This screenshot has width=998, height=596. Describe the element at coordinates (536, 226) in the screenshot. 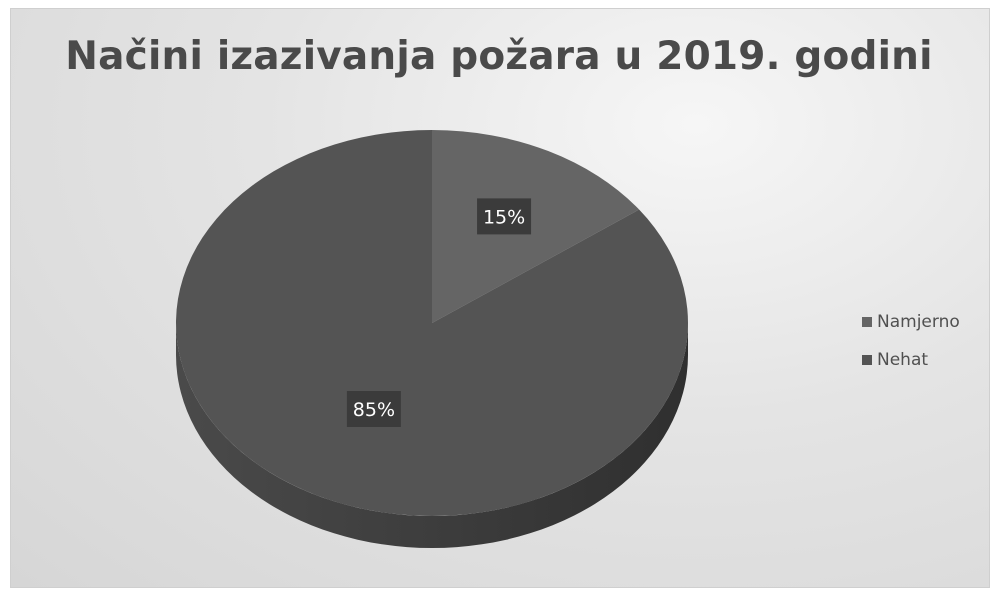

I see `slice-namjerno` at that location.